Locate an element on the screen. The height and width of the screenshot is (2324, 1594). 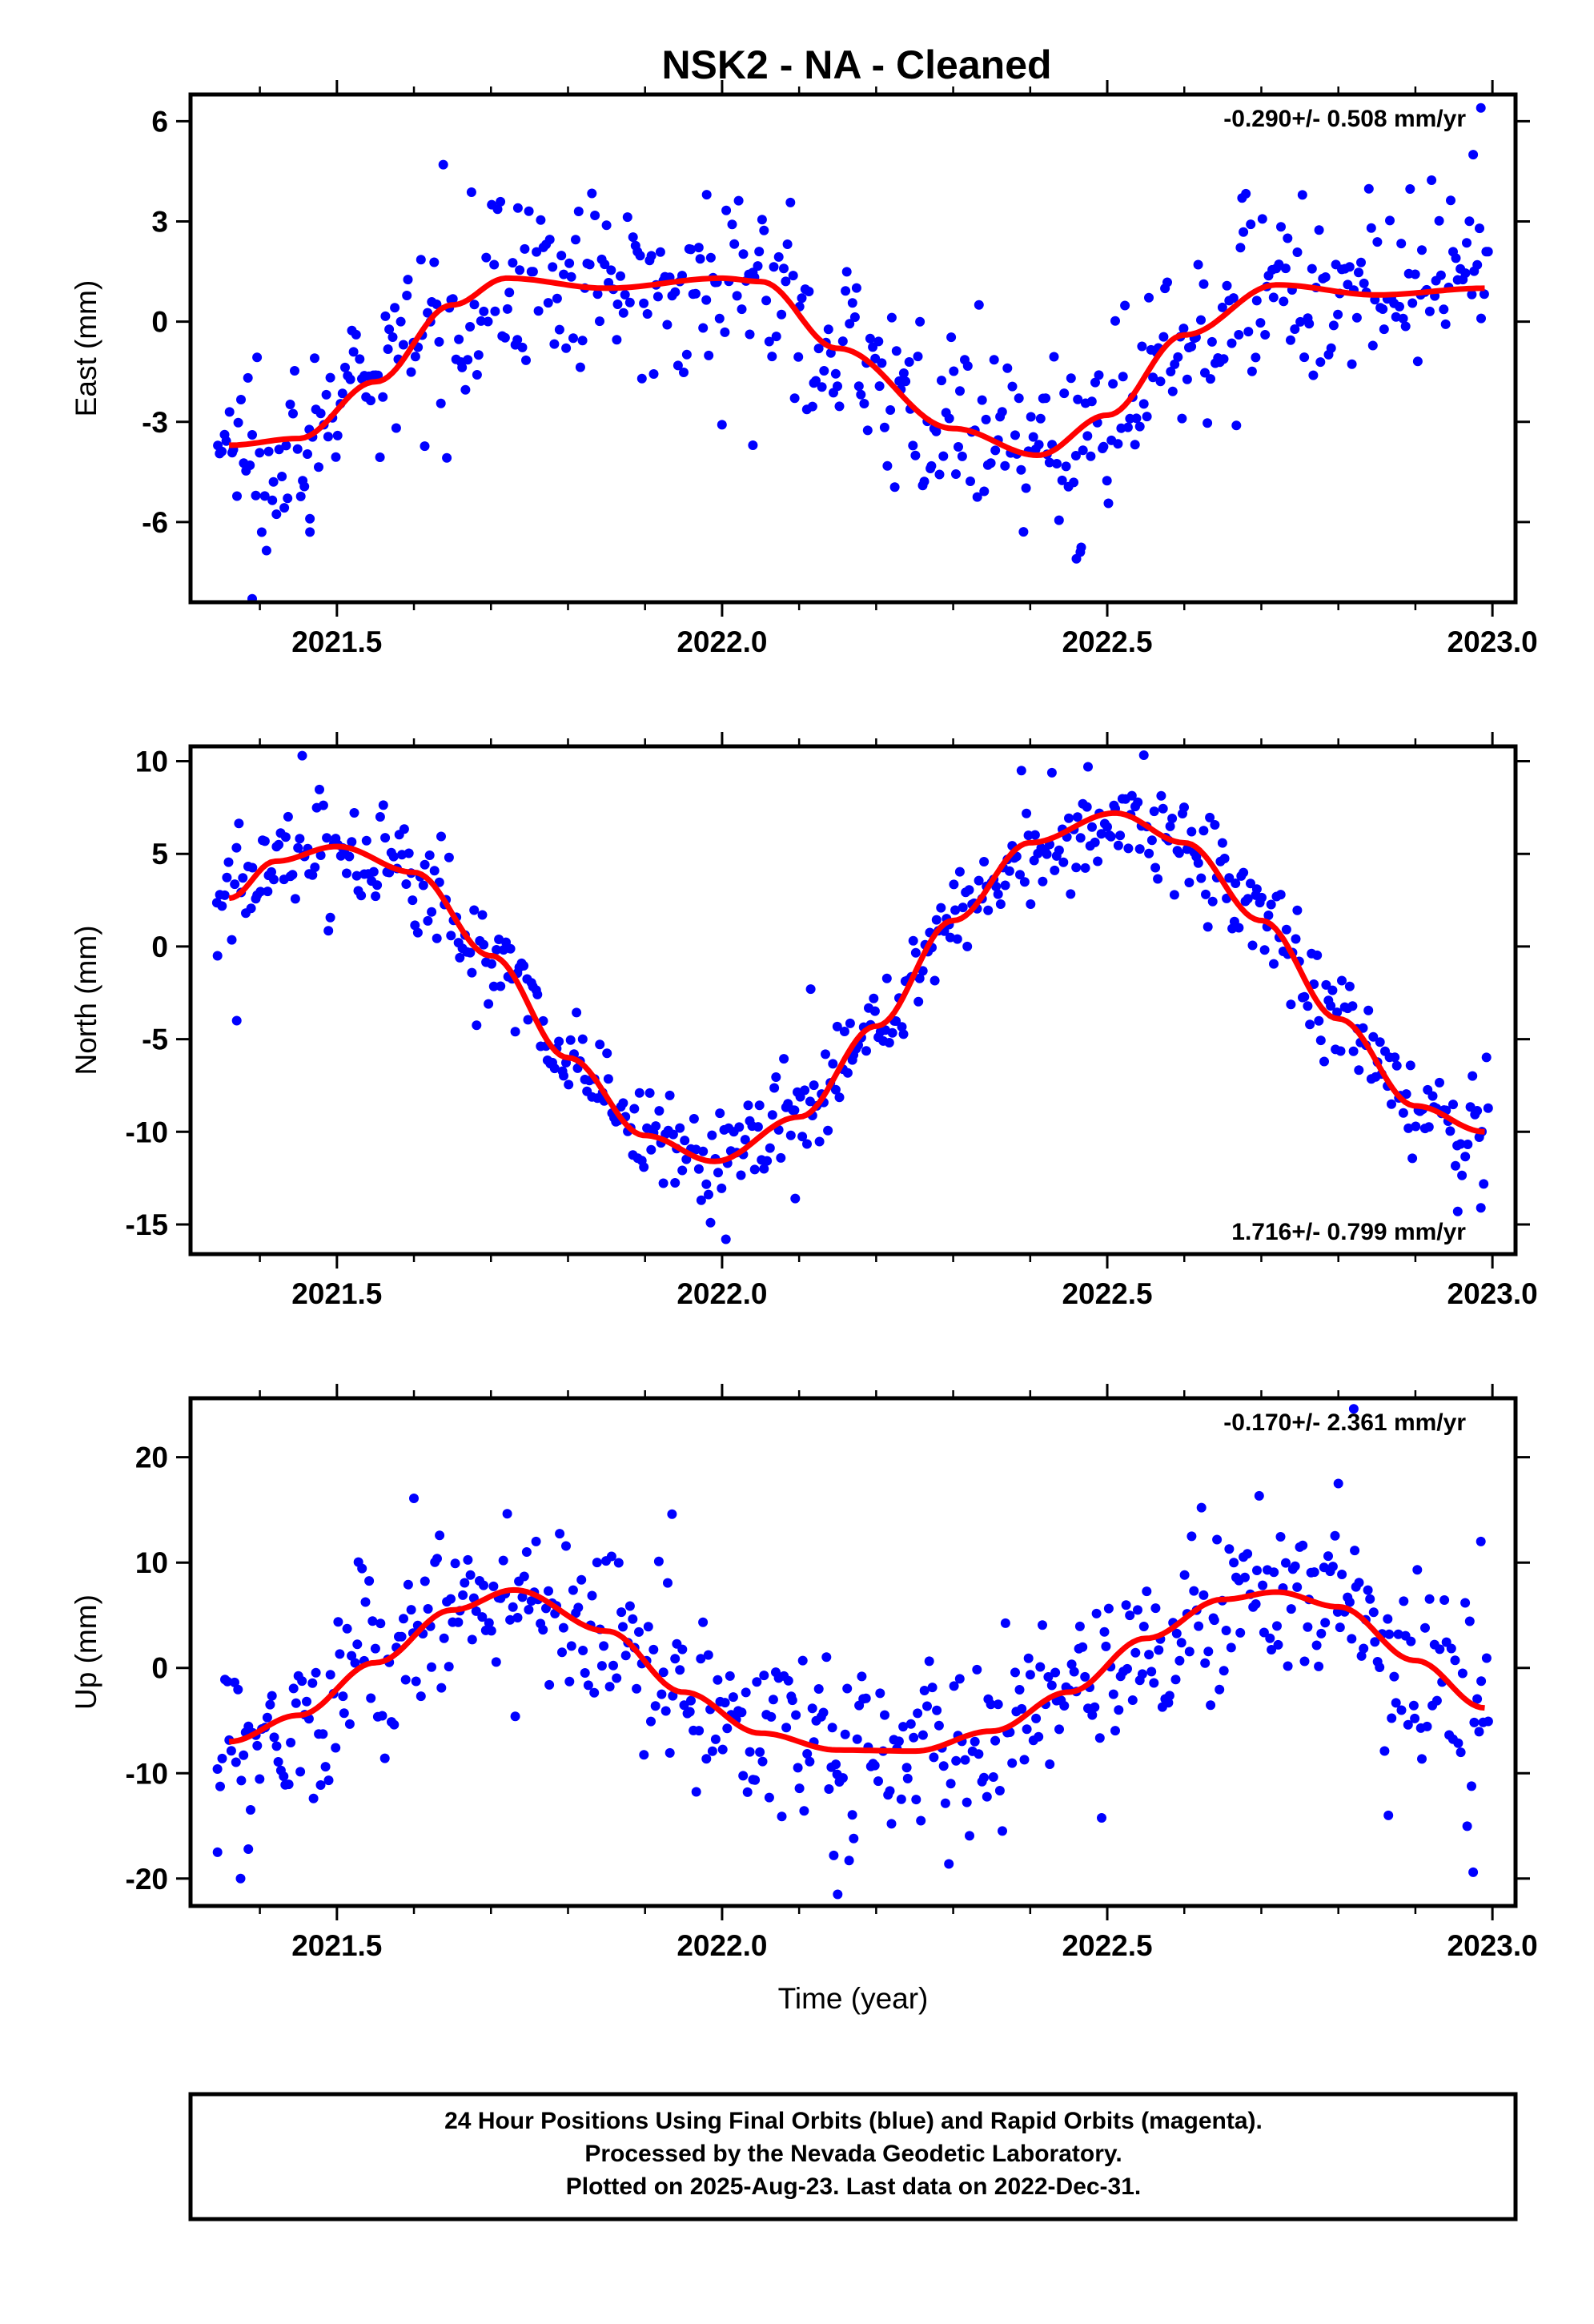
north-y-tick-label: 5 is located at coordinates (159, 854).